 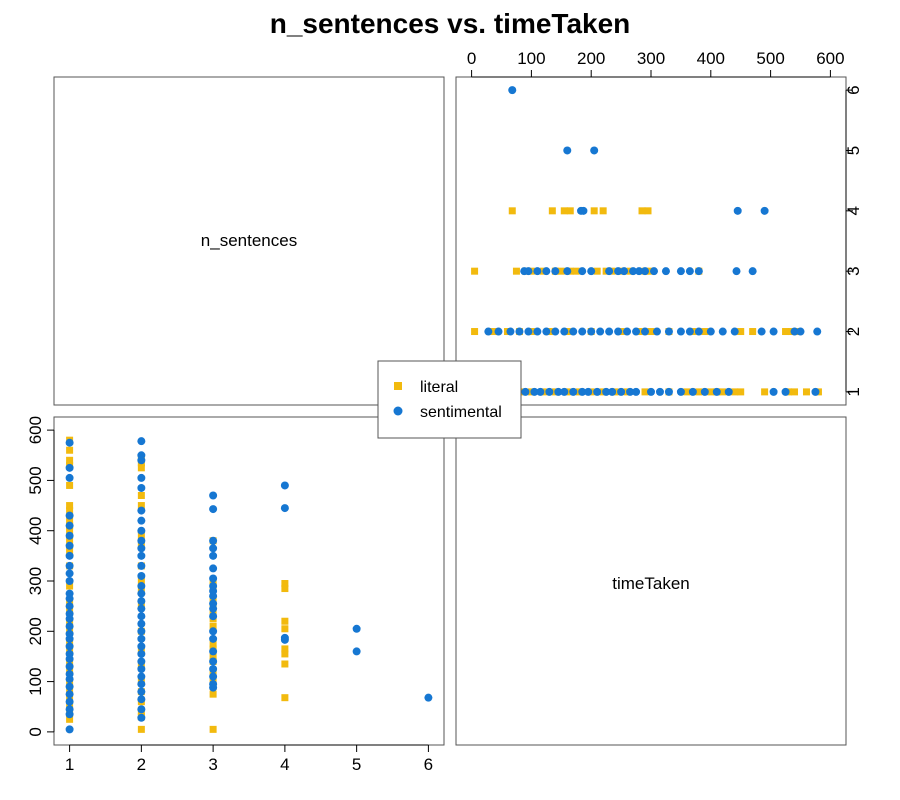 What do you see at coordinates (853, 210) in the screenshot?
I see `axis-right-tick-label: 4` at bounding box center [853, 210].